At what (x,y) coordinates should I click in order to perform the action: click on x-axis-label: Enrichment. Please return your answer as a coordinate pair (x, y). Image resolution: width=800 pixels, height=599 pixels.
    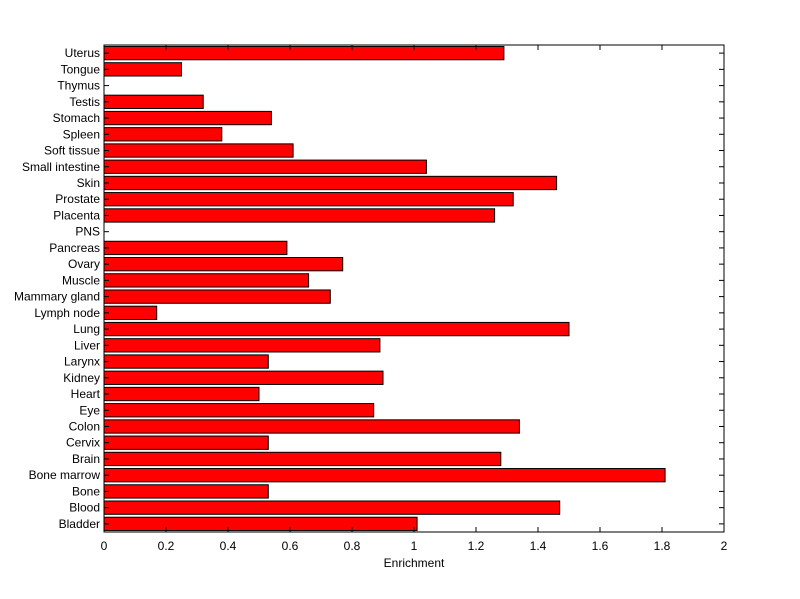
    Looking at the image, I should click on (414, 563).